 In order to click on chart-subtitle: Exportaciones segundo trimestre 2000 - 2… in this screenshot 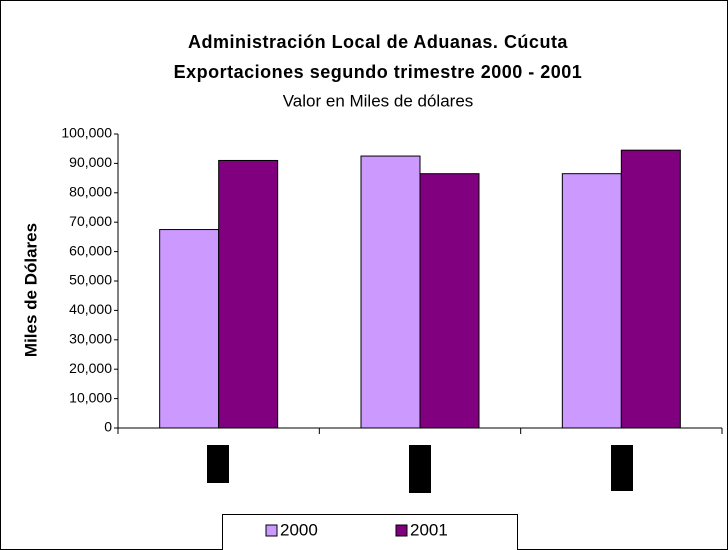, I will do `click(378, 72)`.